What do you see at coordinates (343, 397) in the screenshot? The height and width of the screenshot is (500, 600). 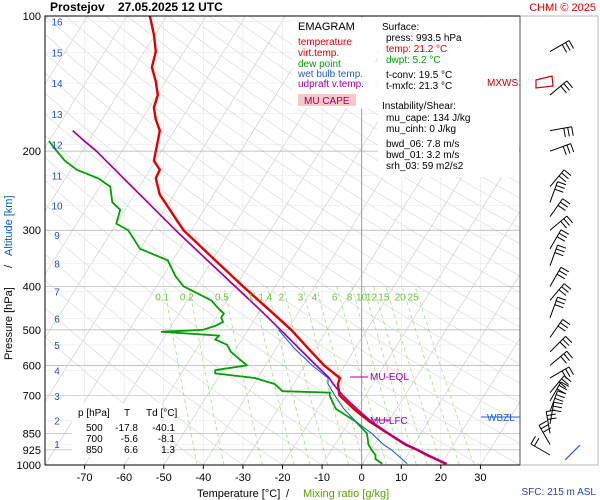 I see `series-line-wet-bulb-temp` at bounding box center [343, 397].